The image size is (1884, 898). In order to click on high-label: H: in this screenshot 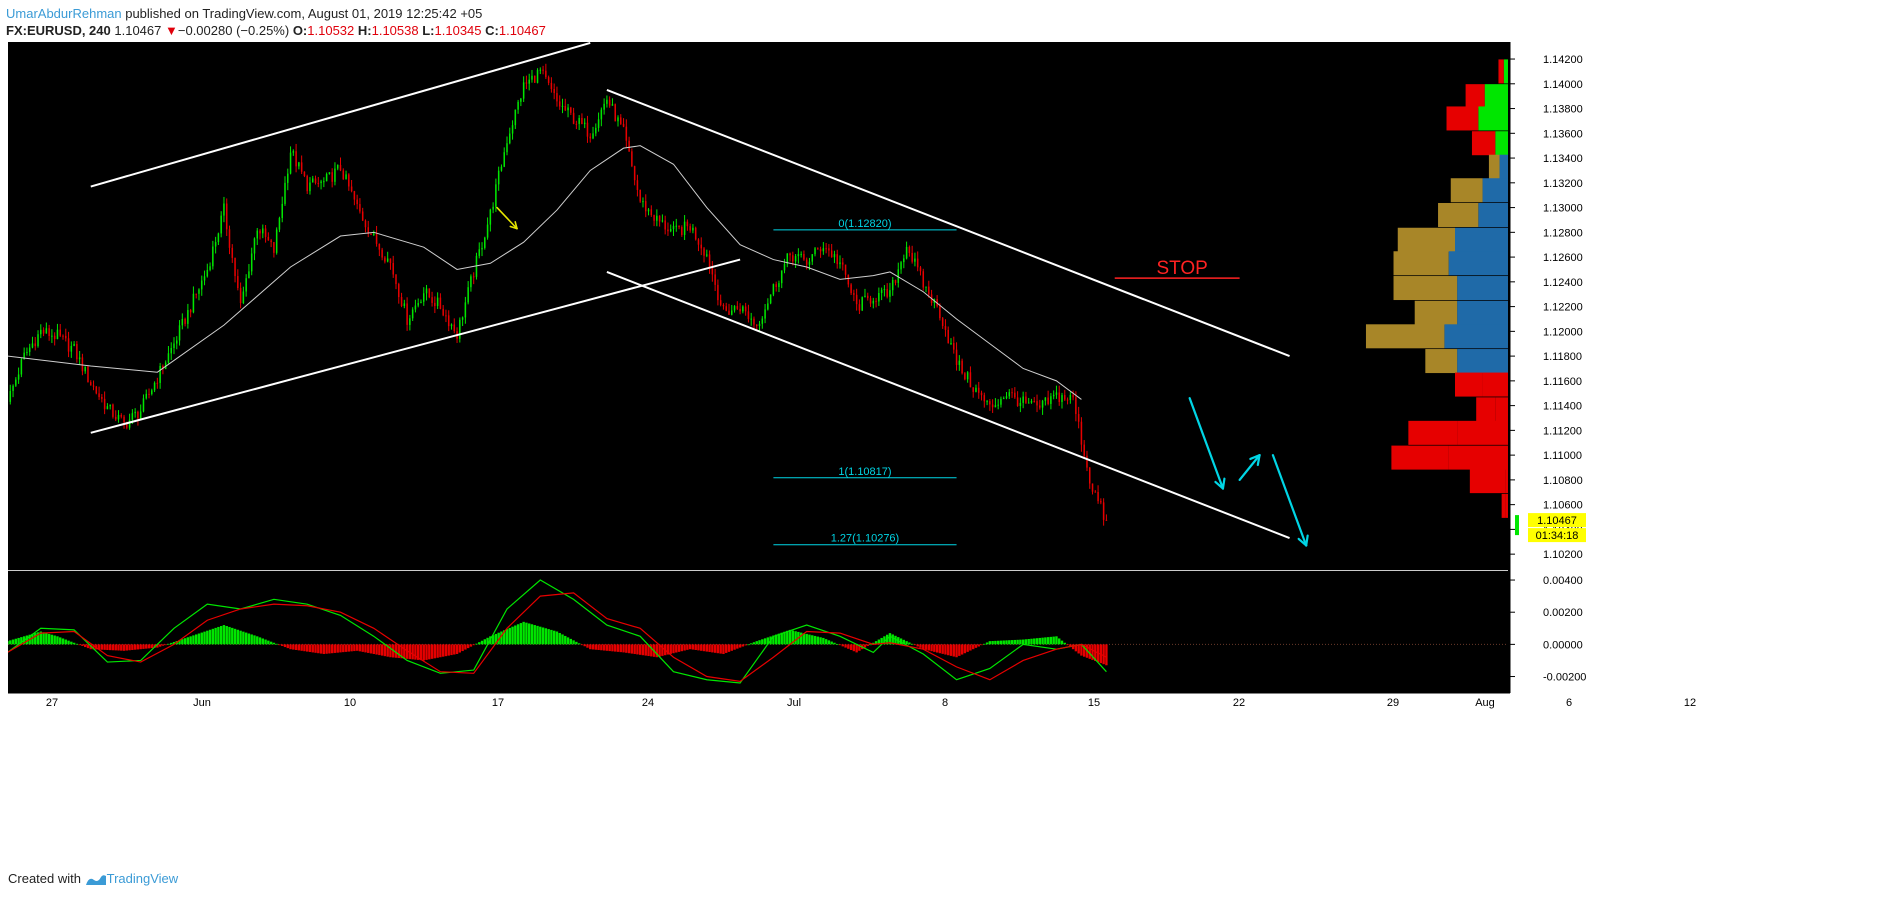, I will do `click(364, 30)`.